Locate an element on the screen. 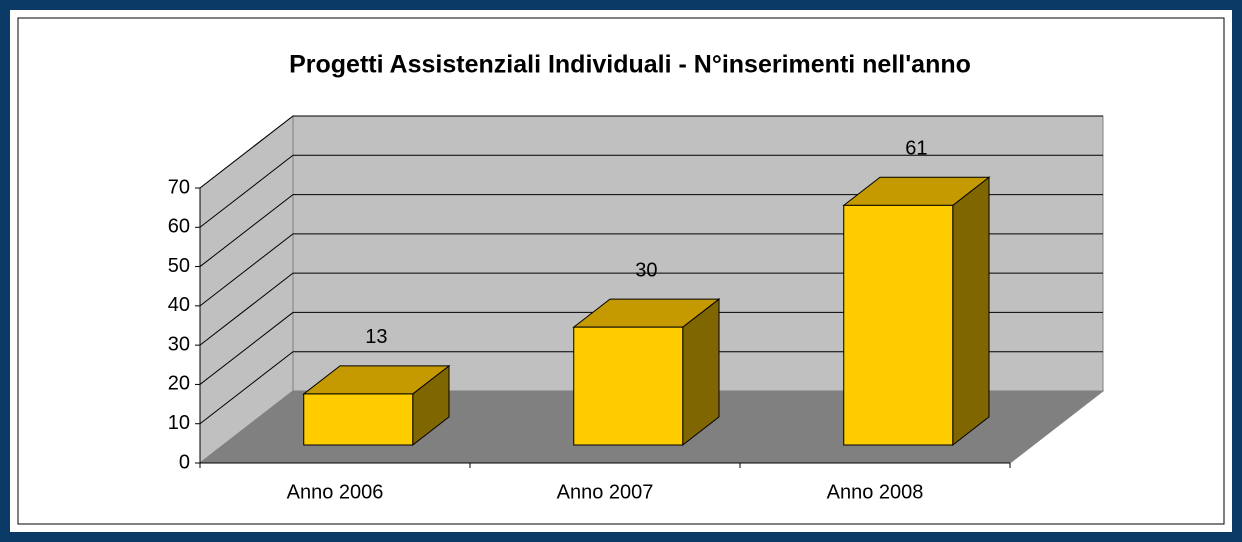 The width and height of the screenshot is (1242, 542). y-tick-label: 30 is located at coordinates (179, 344).